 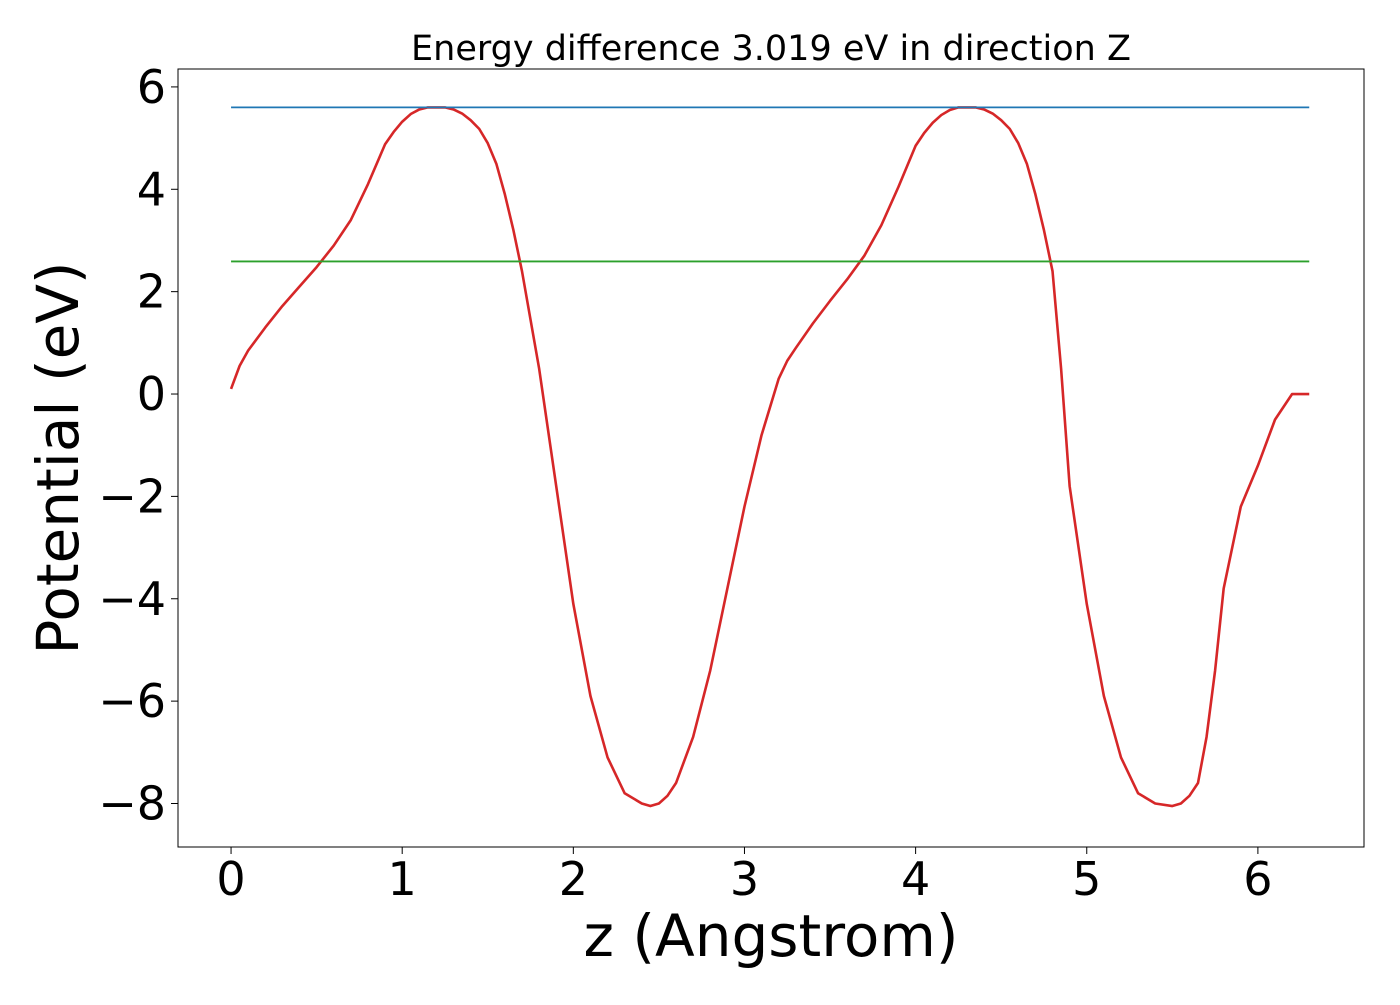 What do you see at coordinates (573, 879) in the screenshot?
I see `x-tick-label: 2` at bounding box center [573, 879].